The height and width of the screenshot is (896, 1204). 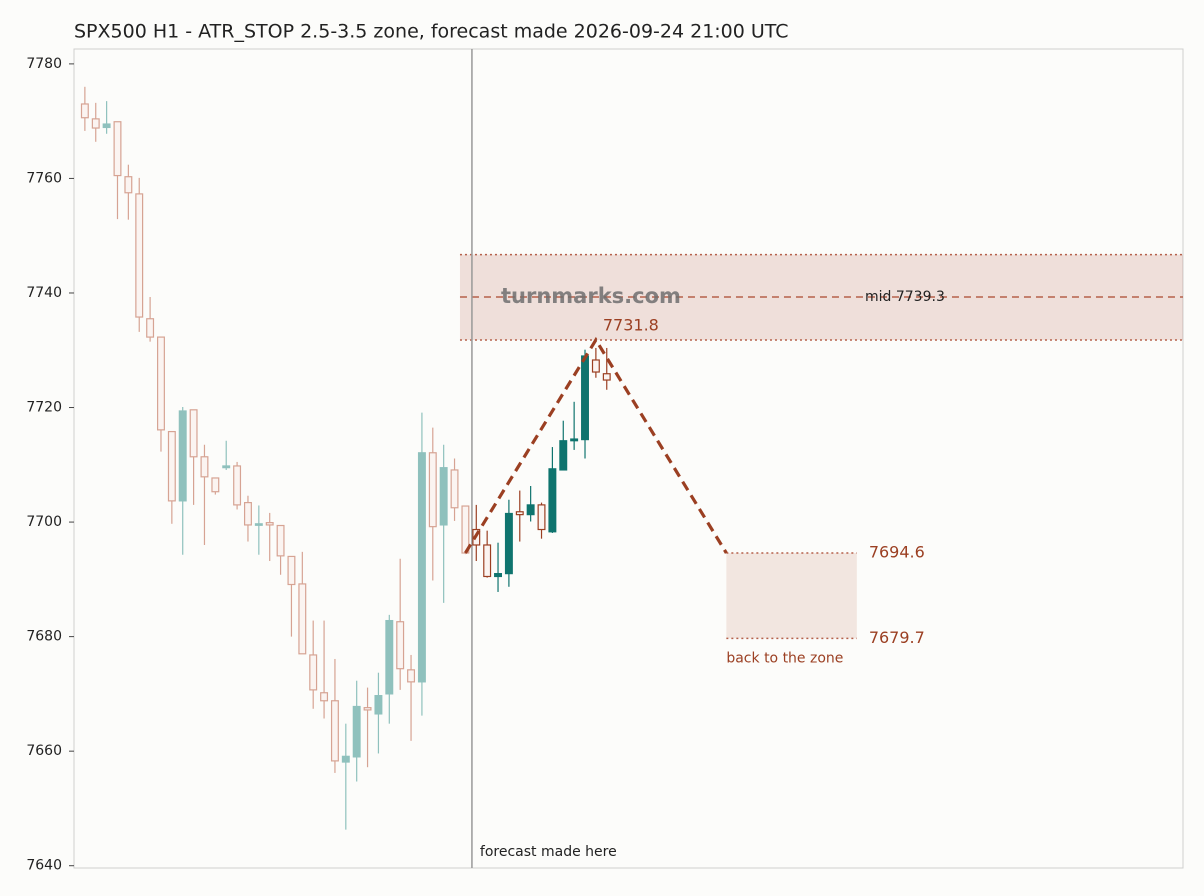 I want to click on target-bottom-label: 7679.7, so click(x=897, y=637).